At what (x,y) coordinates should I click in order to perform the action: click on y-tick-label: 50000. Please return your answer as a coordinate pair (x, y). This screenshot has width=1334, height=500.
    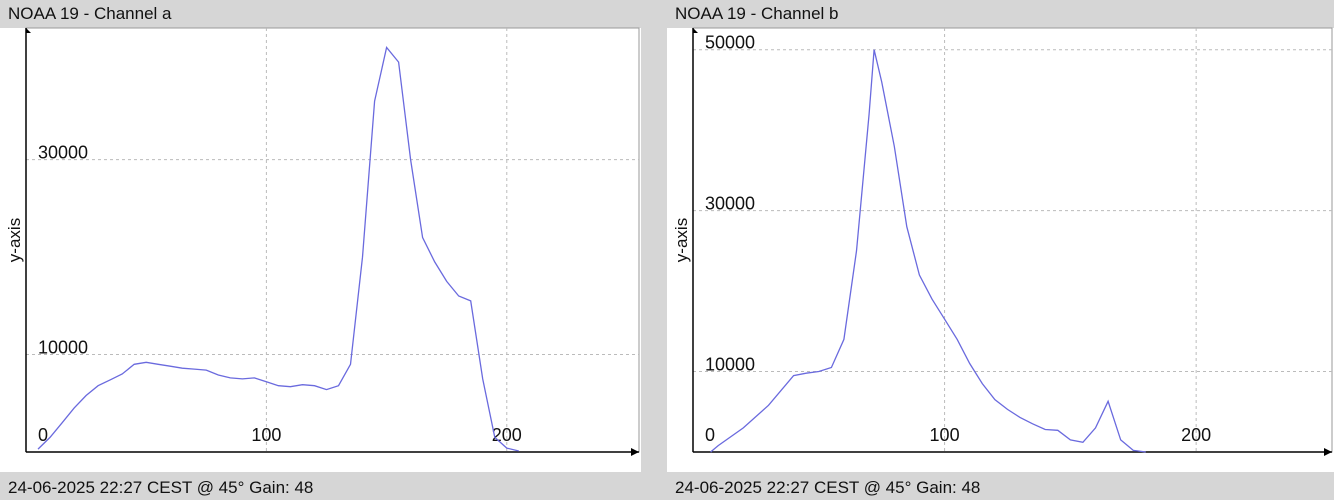
    Looking at the image, I should click on (730, 43).